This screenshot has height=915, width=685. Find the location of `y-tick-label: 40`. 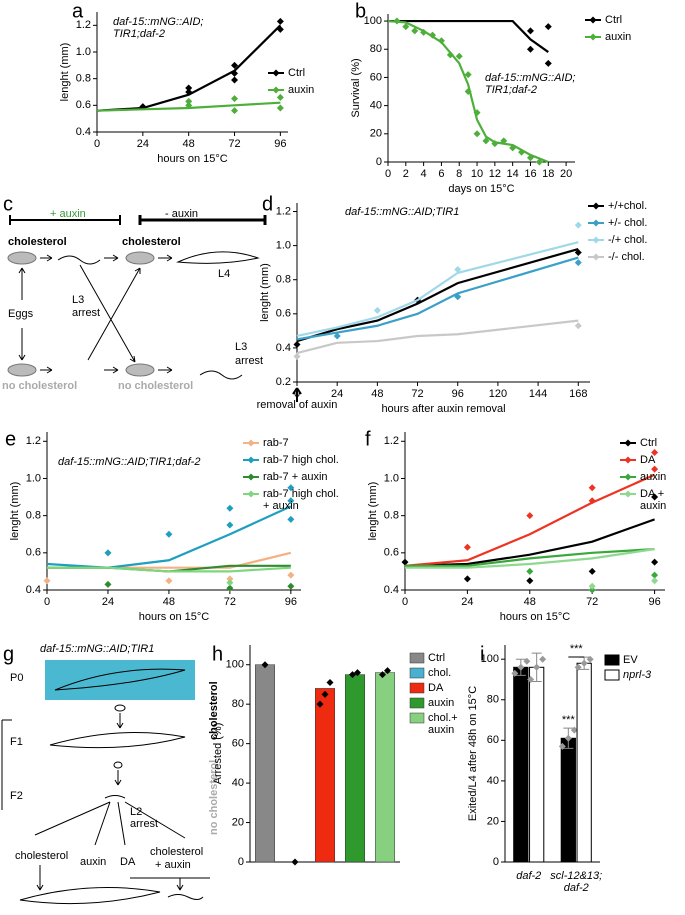

y-tick-label: 40 is located at coordinates (376, 106).